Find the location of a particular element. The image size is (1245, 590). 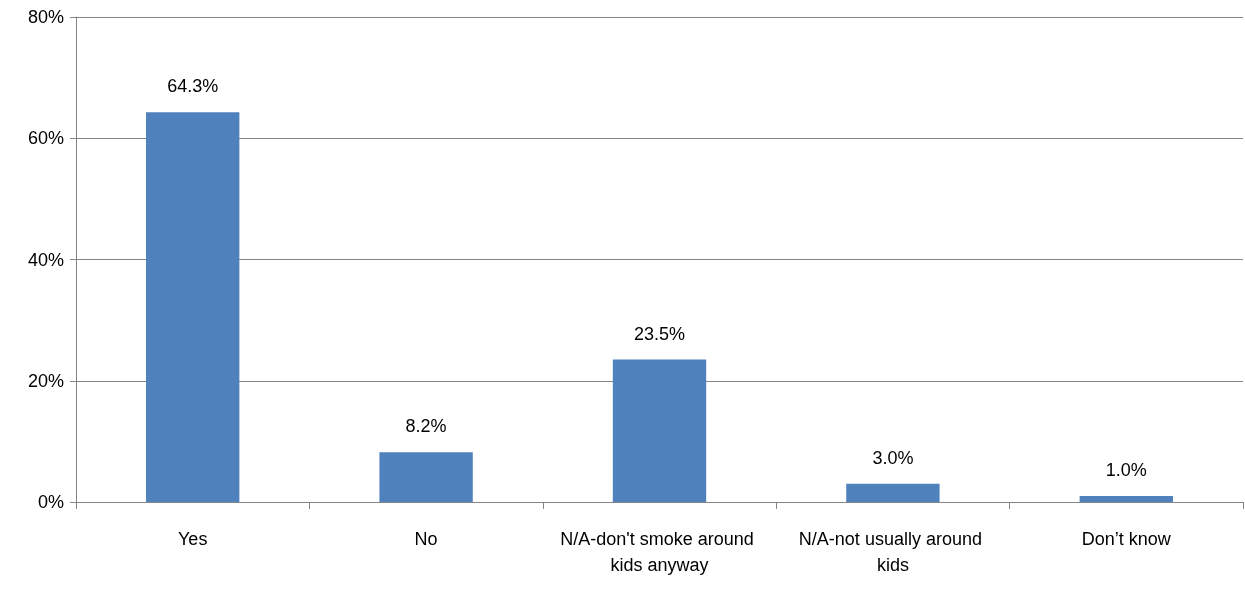

y-tick-label: 20% is located at coordinates (45, 380).